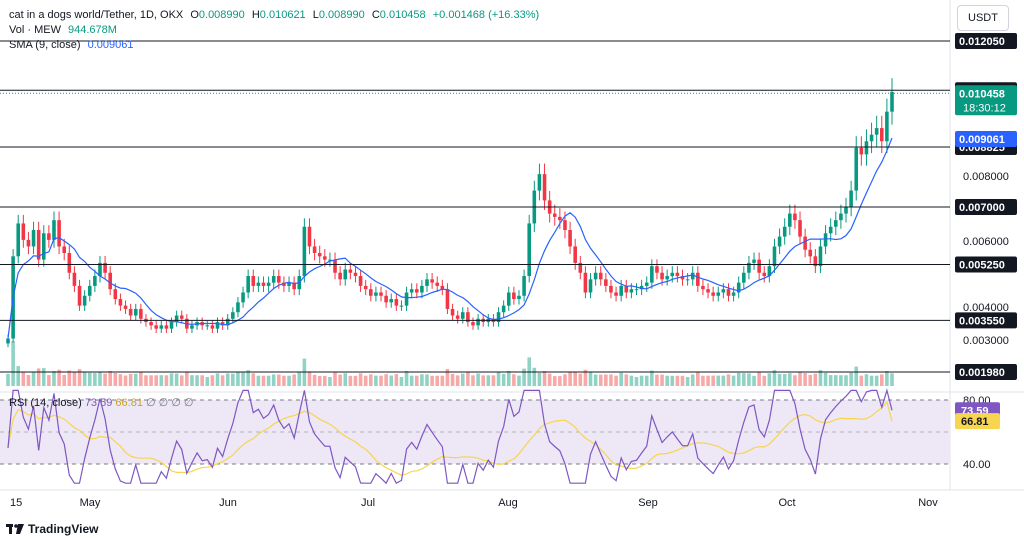  What do you see at coordinates (982, 140) in the screenshot?
I see `sma-price-value: 0.009061` at bounding box center [982, 140].